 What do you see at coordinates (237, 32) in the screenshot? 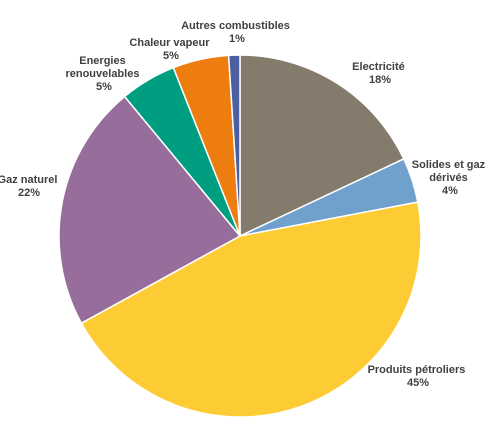
I see `slice-label-autres-combustibles: Autres combustibles 1%` at bounding box center [237, 32].